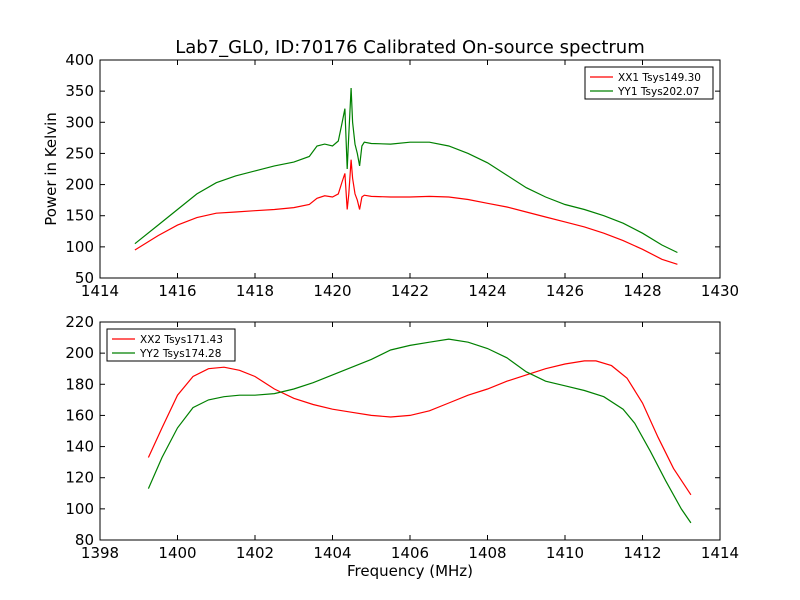 The width and height of the screenshot is (800, 600). I want to click on y-tick-label: 300, so click(79, 122).